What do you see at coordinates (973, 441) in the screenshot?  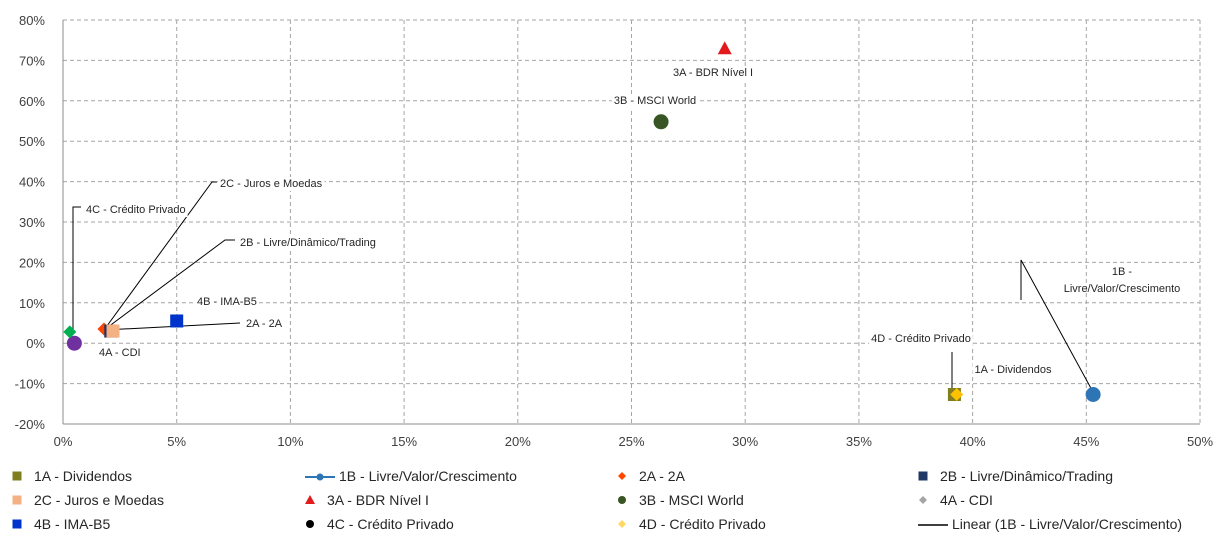 I see `x-tick-label: 40%` at bounding box center [973, 441].